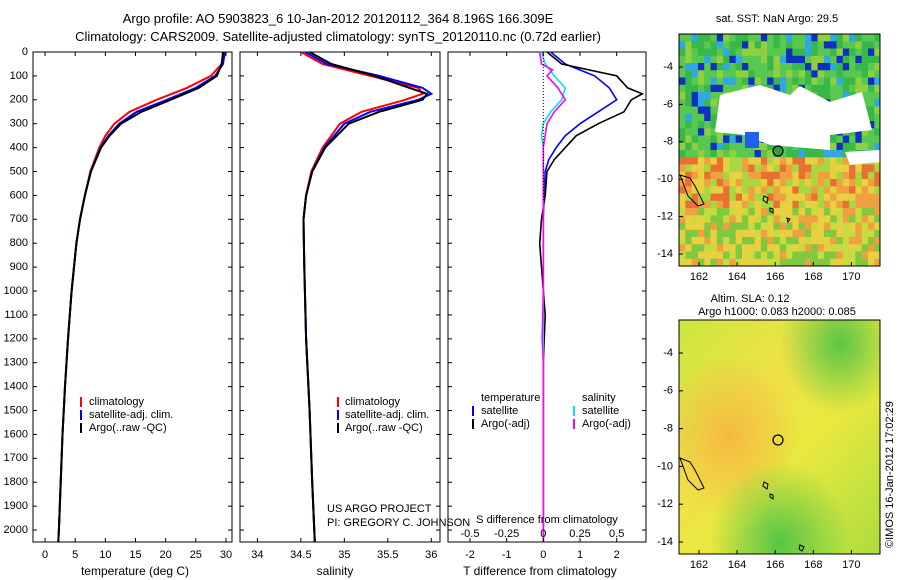 The height and width of the screenshot is (580, 900). I want to click on argo-location-marker, so click(778, 151).